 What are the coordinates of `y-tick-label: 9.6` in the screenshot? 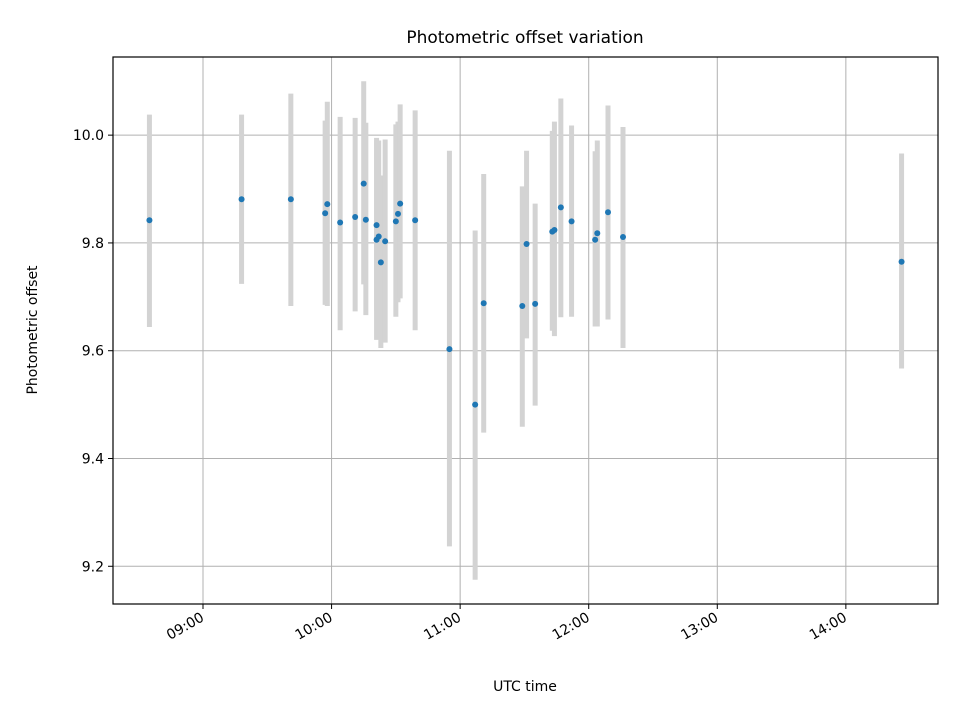 It's located at (93, 352).